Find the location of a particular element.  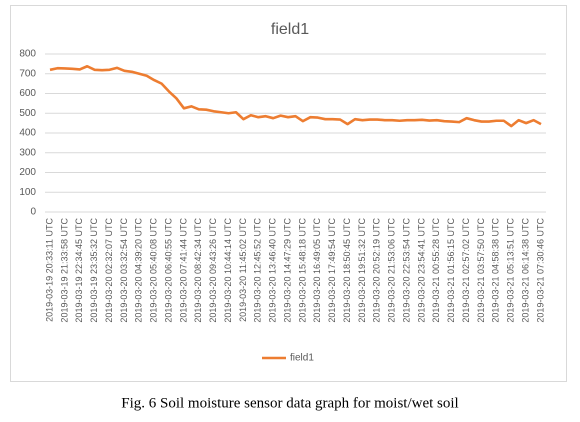

x-tick-label: 2019-03-19 22:34:45 UTC is located at coordinates (79, 270).